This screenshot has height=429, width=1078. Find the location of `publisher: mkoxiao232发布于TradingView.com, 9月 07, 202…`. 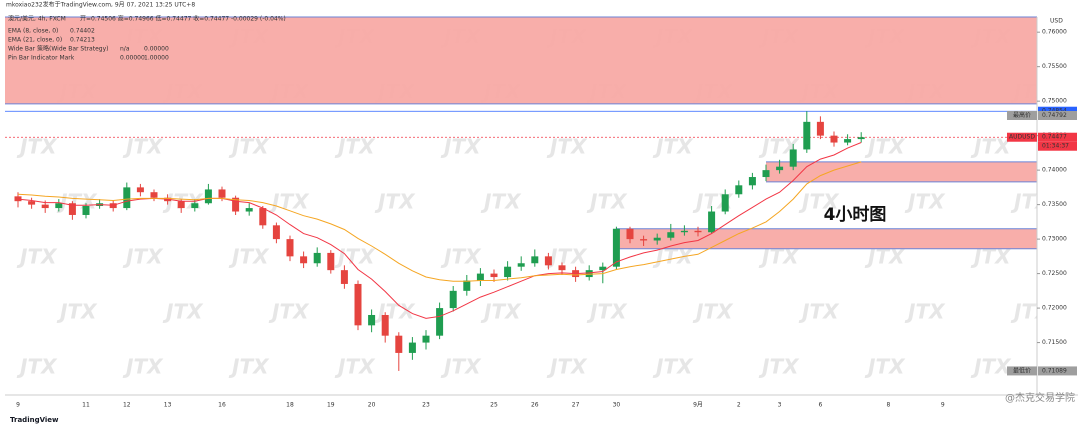

publisher: mkoxiao232发布于TradingView.com, 9月 07, 202… is located at coordinates (100, 5).